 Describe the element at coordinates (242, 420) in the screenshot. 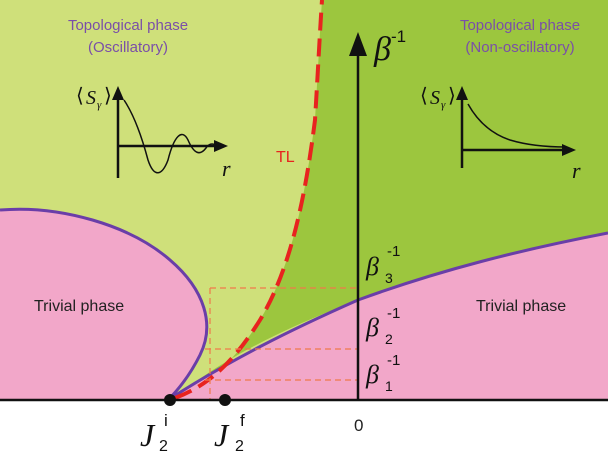

I see `j2f-superscript: f` at that location.